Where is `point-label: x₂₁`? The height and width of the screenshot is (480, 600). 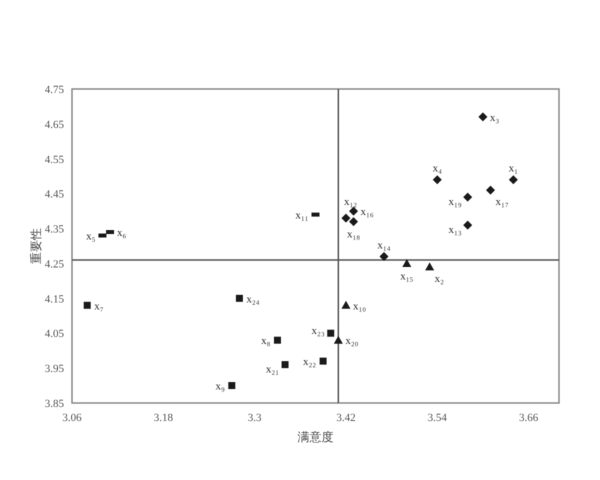
point-label: x₂₁ is located at coordinates (273, 370).